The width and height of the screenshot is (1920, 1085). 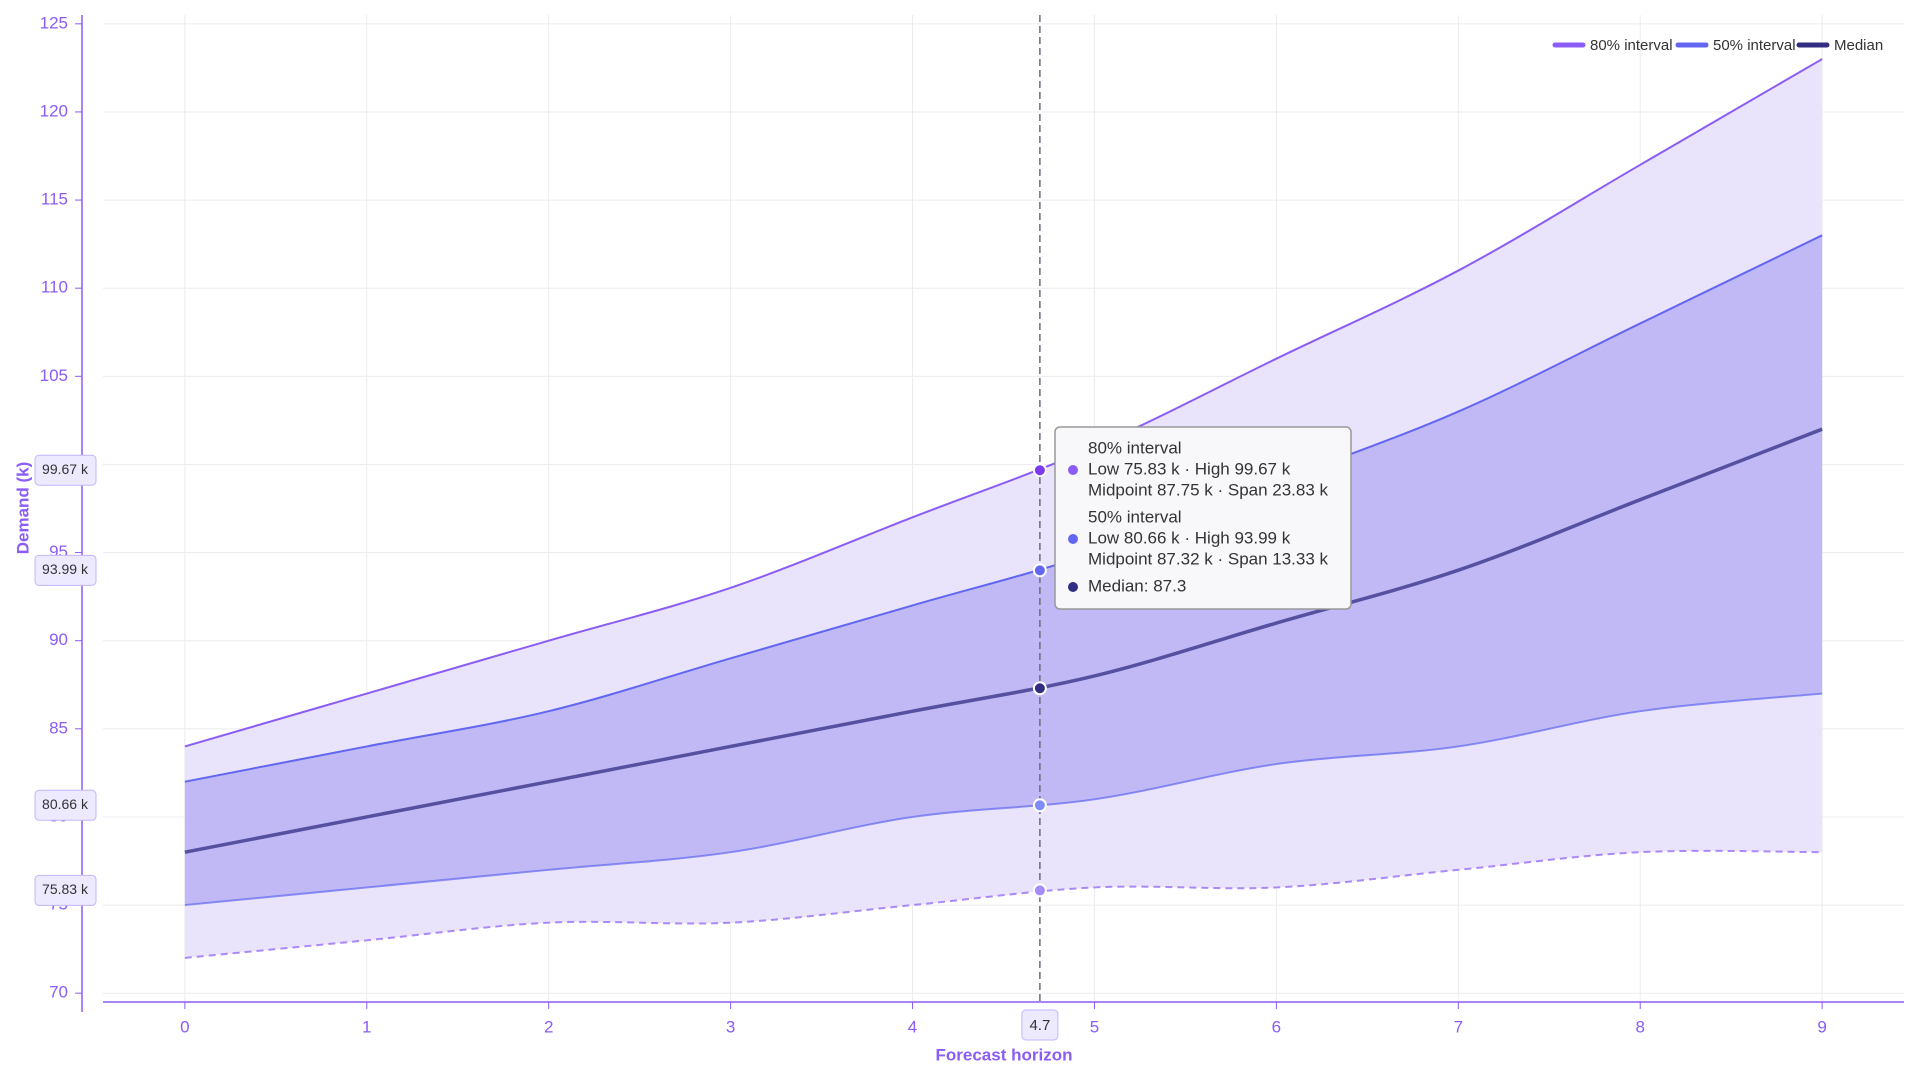 I want to click on x-tick-label: 8, so click(x=1639, y=1026).